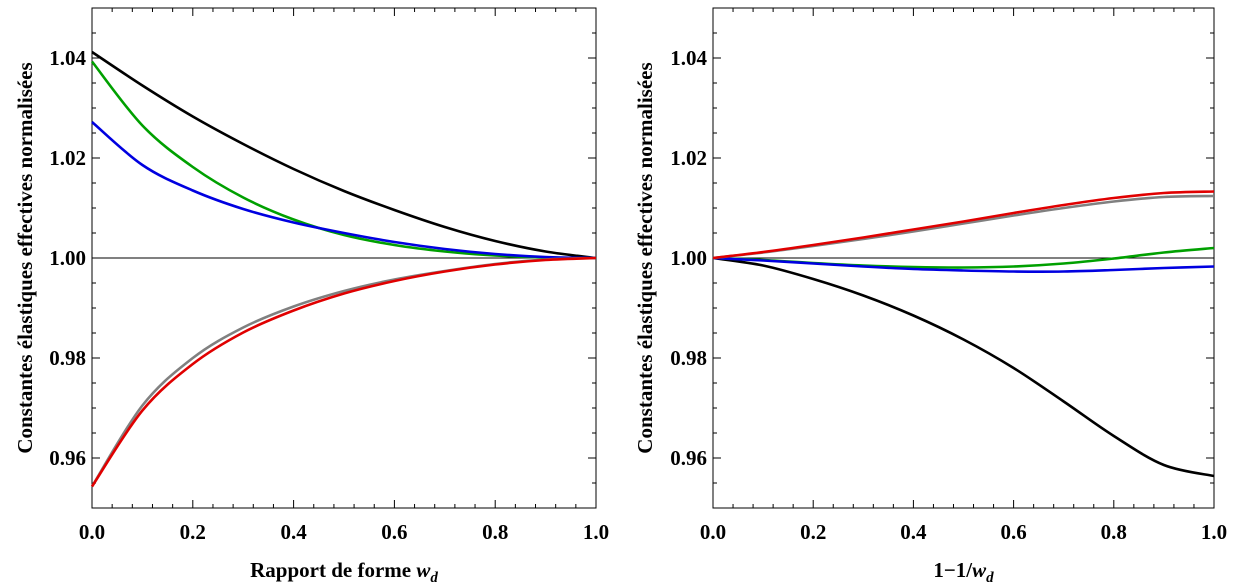  Describe the element at coordinates (344, 572) in the screenshot. I see `x-axis-title: Rapport de forme wd` at that location.